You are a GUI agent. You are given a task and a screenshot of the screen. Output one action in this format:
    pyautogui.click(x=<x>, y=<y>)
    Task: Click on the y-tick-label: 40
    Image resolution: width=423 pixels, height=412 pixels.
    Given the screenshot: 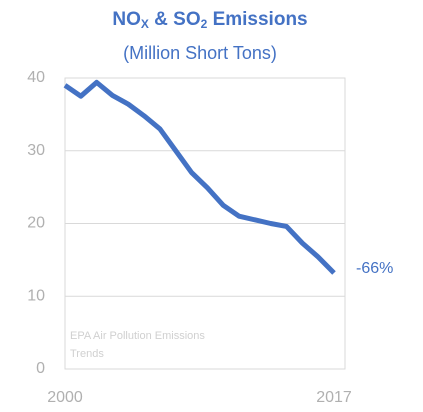 What is the action you would take?
    pyautogui.click(x=36, y=77)
    